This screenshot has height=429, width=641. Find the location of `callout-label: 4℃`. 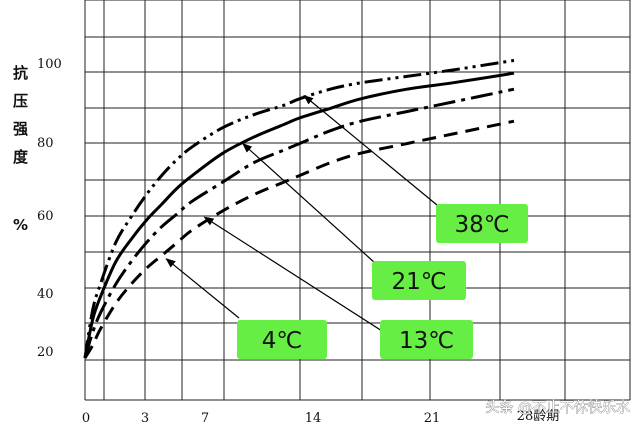

callout-label: 4℃ is located at coordinates (282, 341).